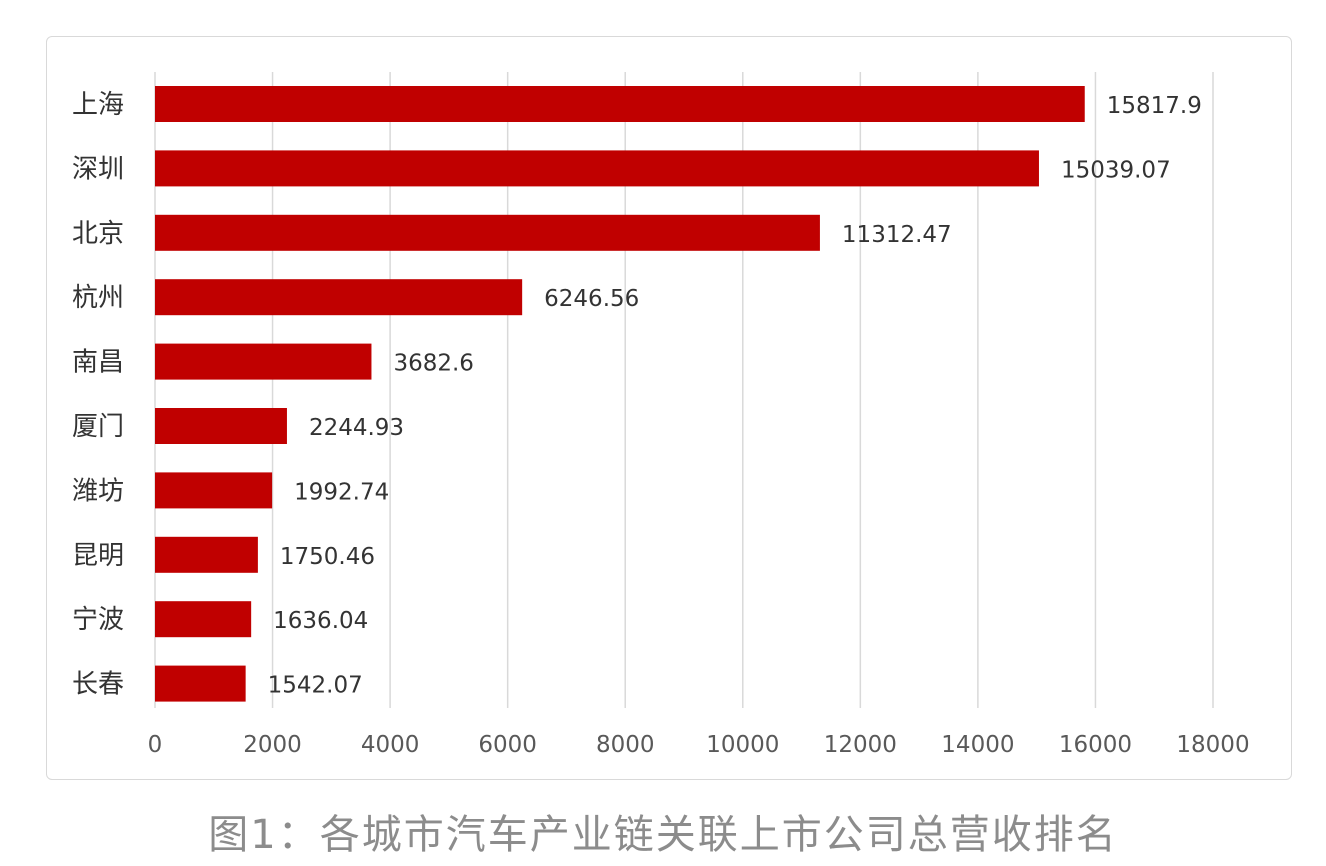  Describe the element at coordinates (663, 835) in the screenshot. I see `figure-caption: 图1：各城市汽车产业链关联上市公司总营收排名` at that location.